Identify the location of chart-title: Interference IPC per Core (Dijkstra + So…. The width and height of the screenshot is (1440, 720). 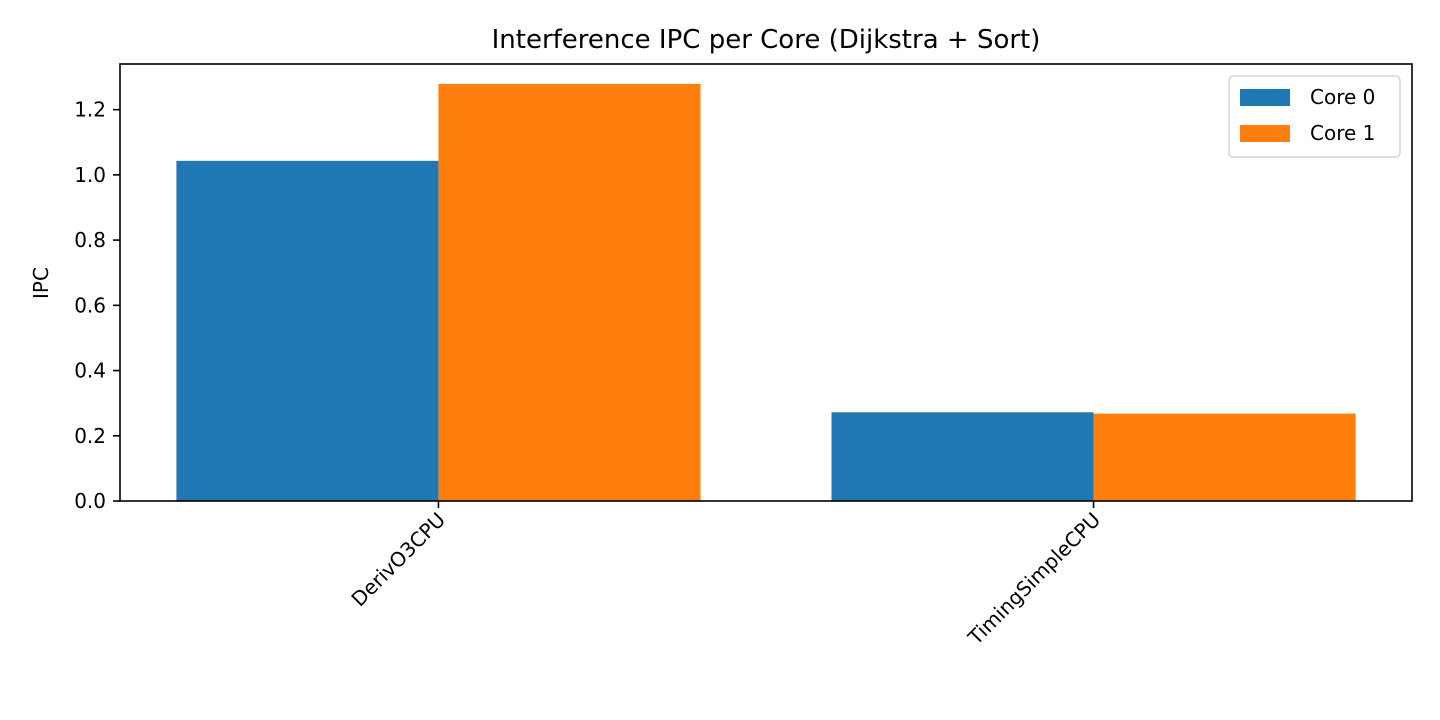
(766, 40).